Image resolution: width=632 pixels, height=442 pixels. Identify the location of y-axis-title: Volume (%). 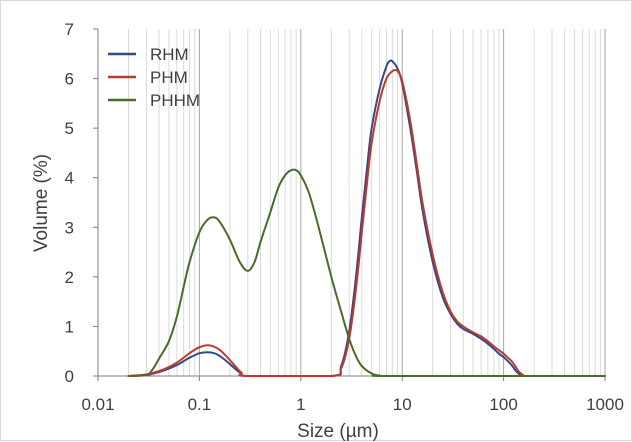
(41, 203).